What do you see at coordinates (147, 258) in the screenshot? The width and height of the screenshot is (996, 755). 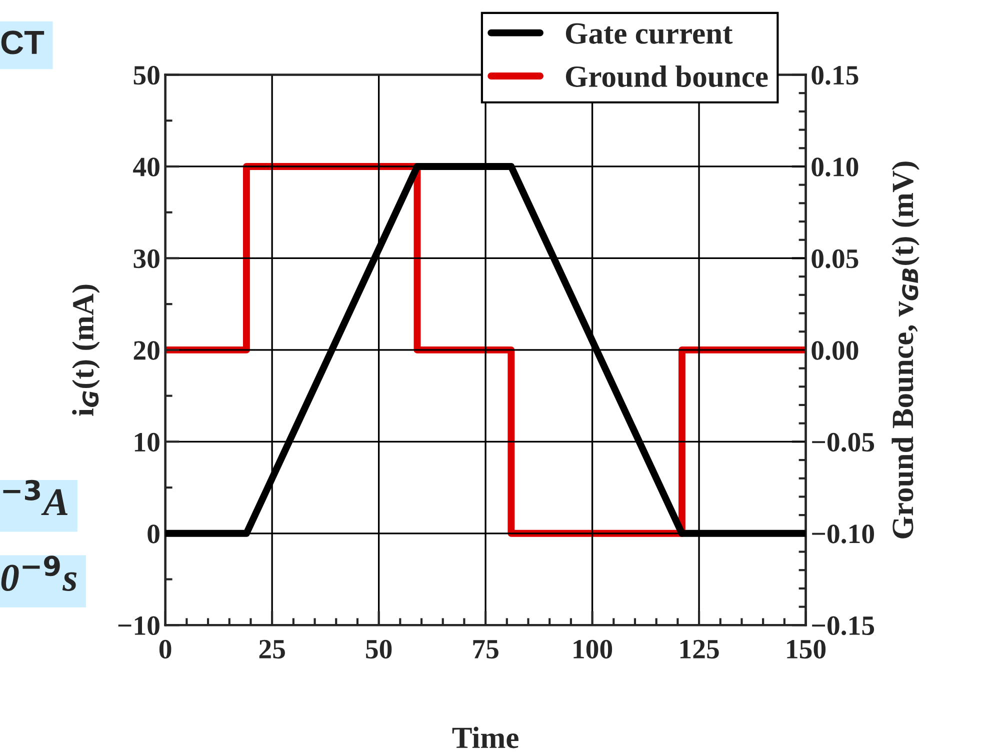 I see `y-tick-label: 30` at bounding box center [147, 258].